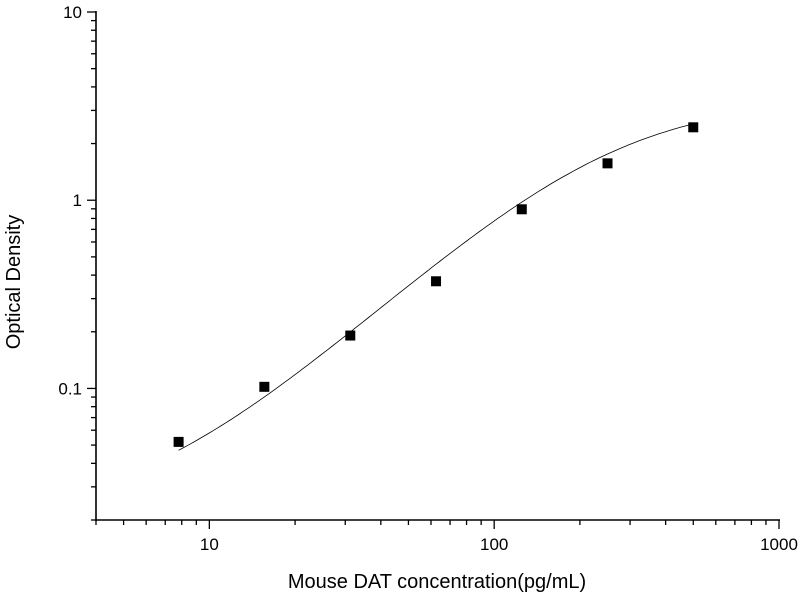 Image resolution: width=800 pixels, height=600 pixels. Describe the element at coordinates (494, 544) in the screenshot. I see `x-tick-label: 100` at that location.